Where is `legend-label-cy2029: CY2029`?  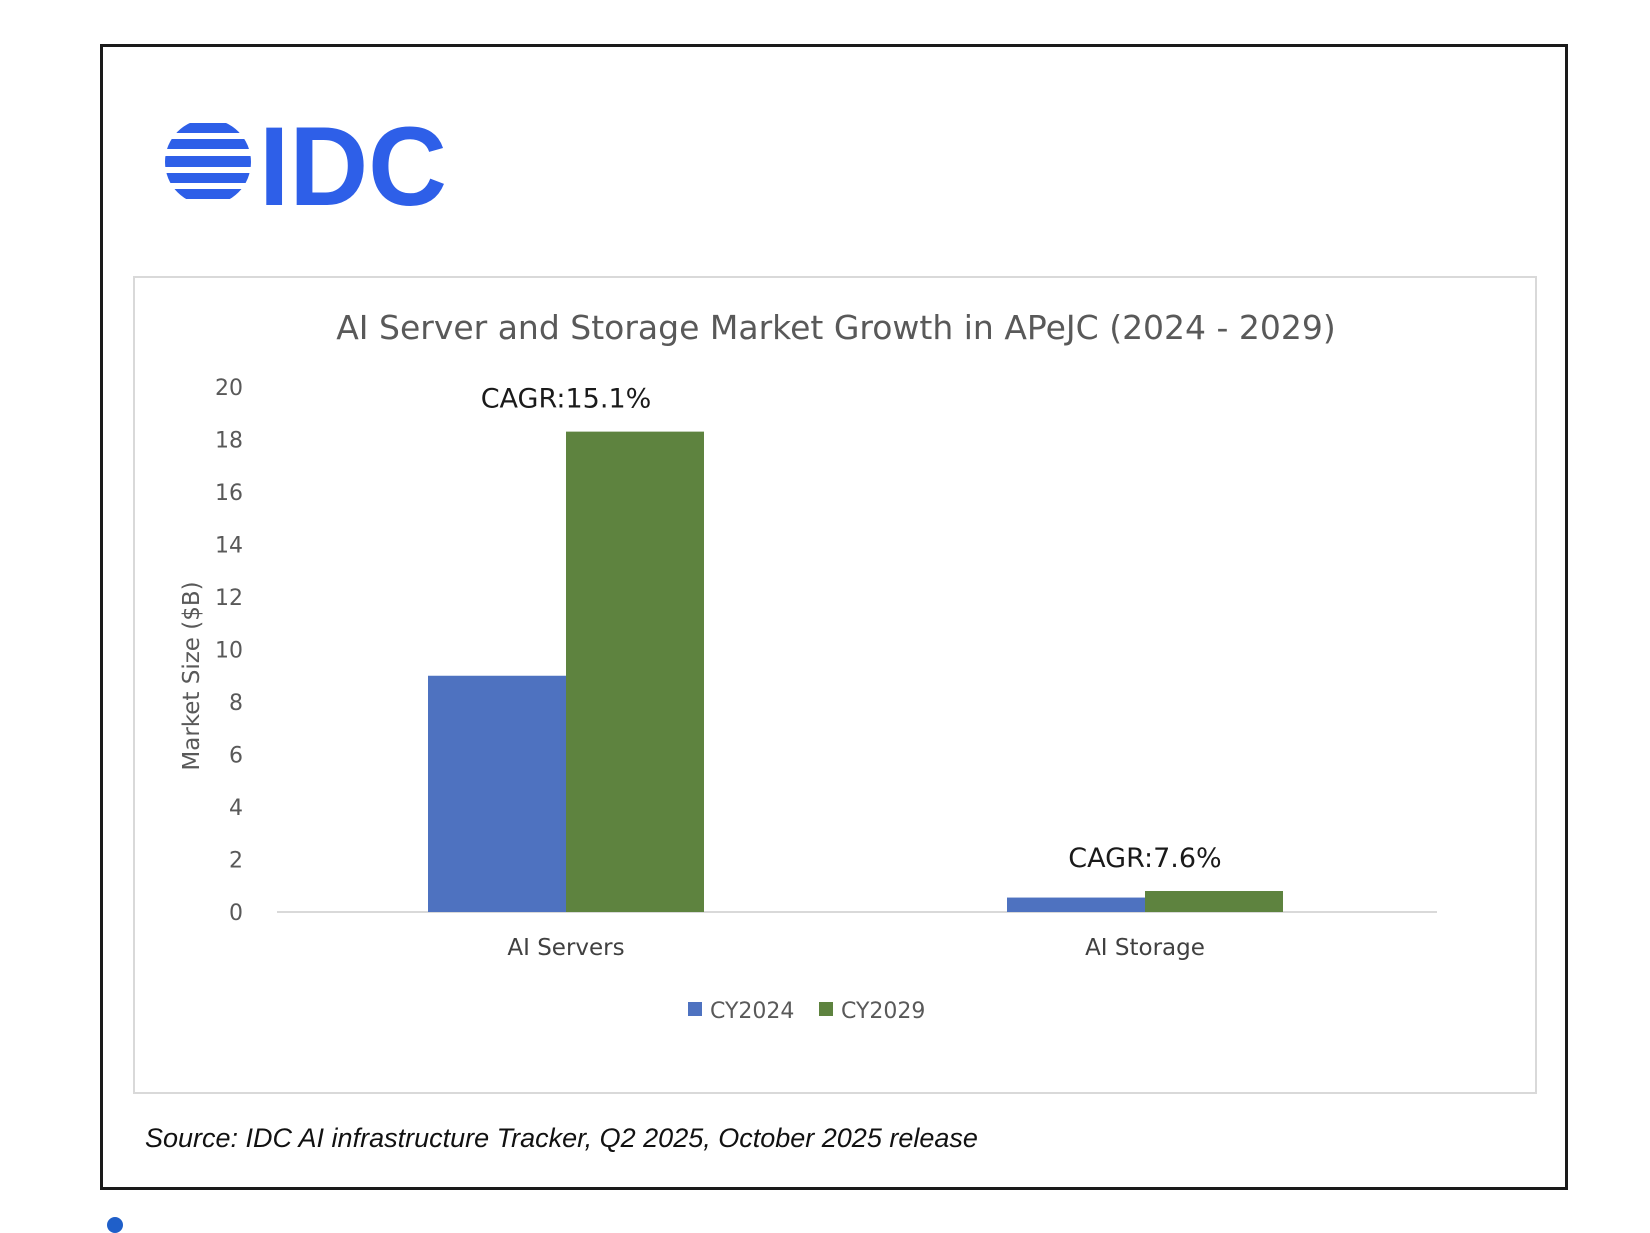
legend-label-cy2029: CY2029 is located at coordinates (883, 1011).